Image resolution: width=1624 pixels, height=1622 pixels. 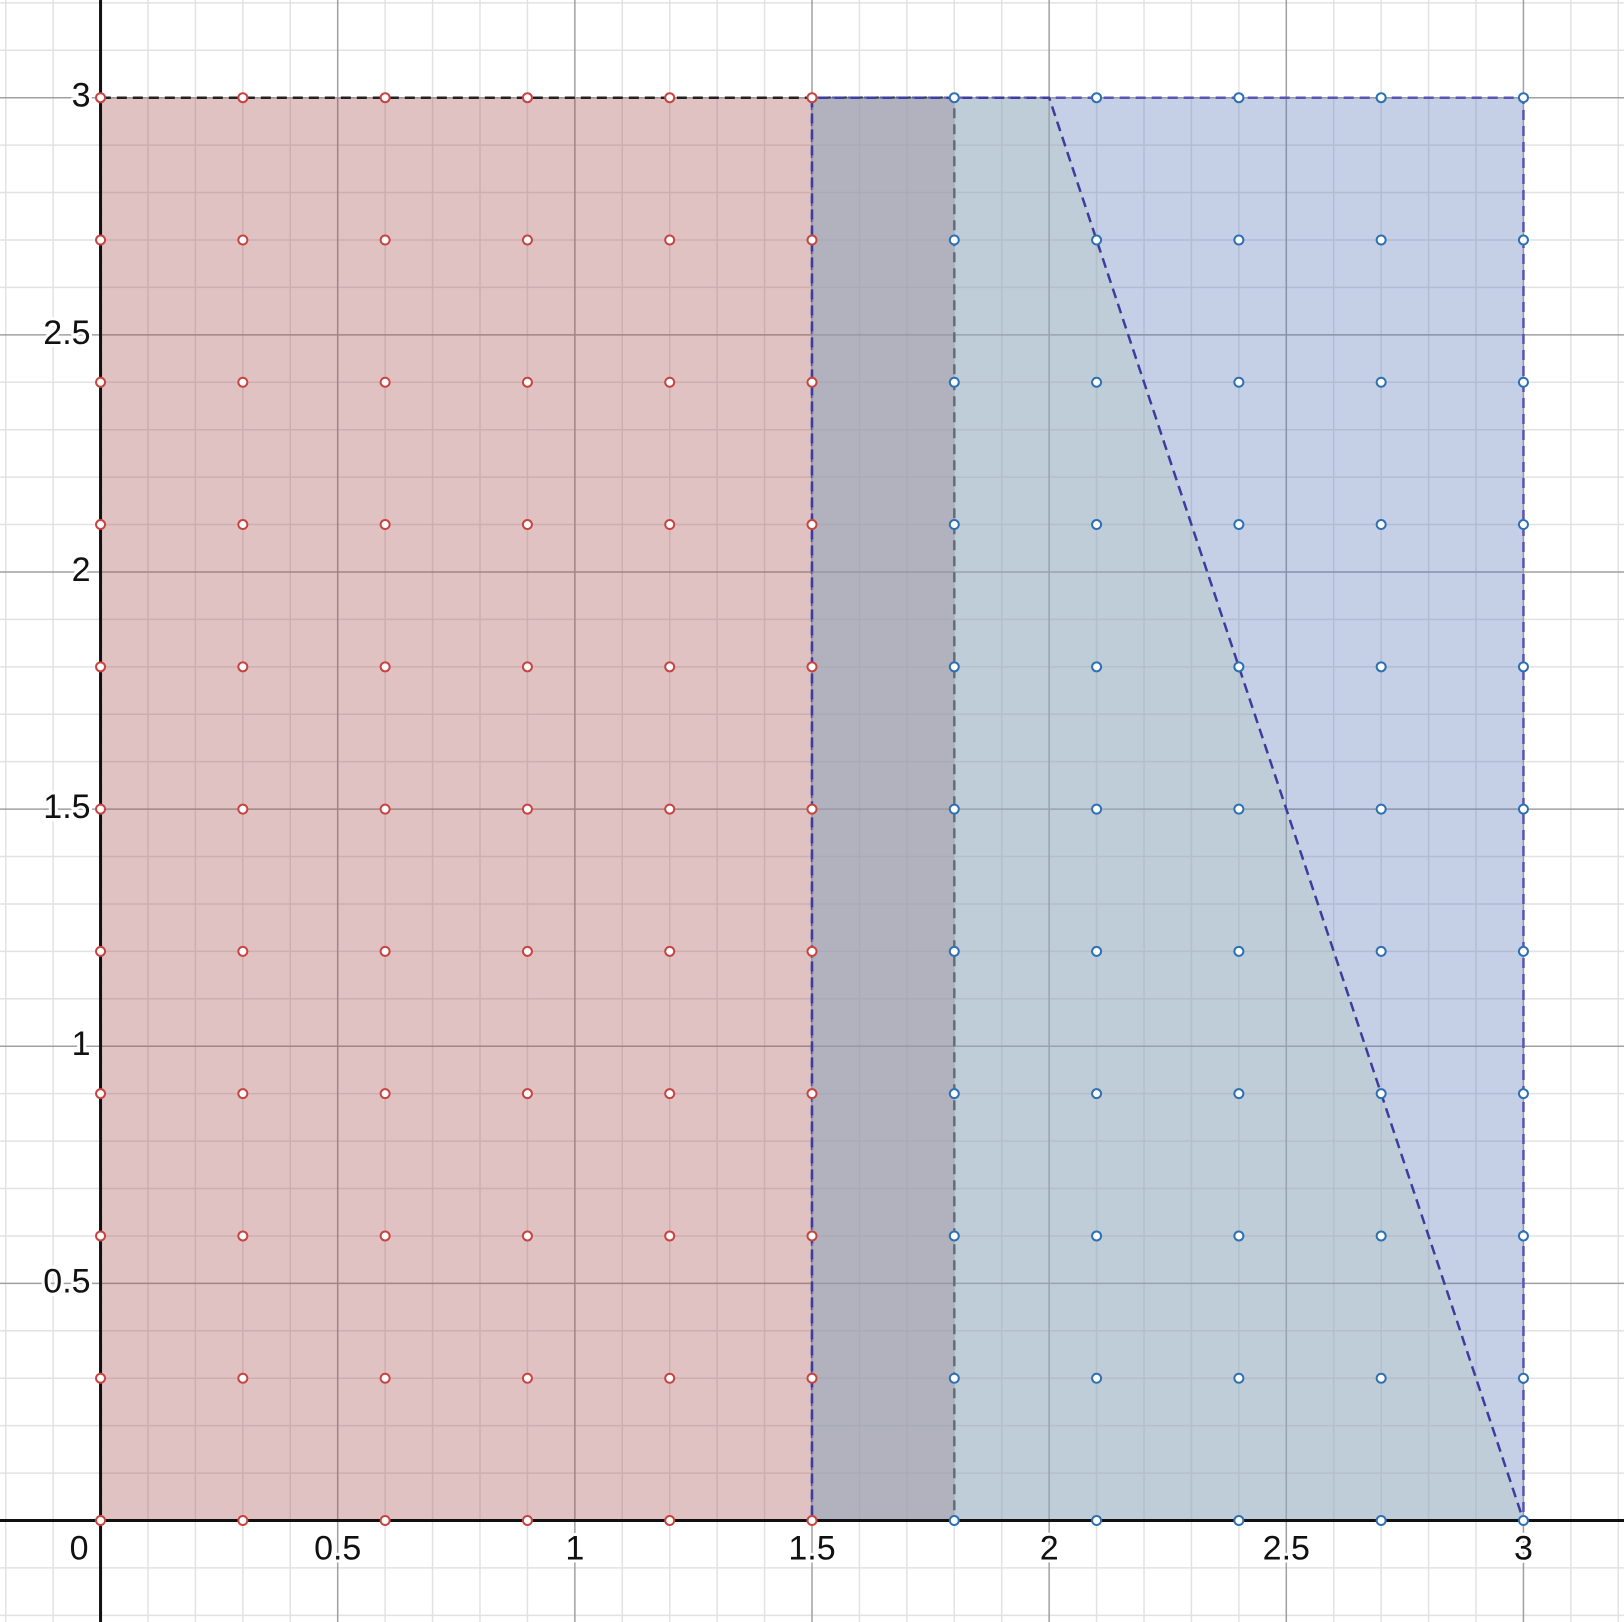 What do you see at coordinates (1049, 1548) in the screenshot?
I see `x-tick-label: 2` at bounding box center [1049, 1548].